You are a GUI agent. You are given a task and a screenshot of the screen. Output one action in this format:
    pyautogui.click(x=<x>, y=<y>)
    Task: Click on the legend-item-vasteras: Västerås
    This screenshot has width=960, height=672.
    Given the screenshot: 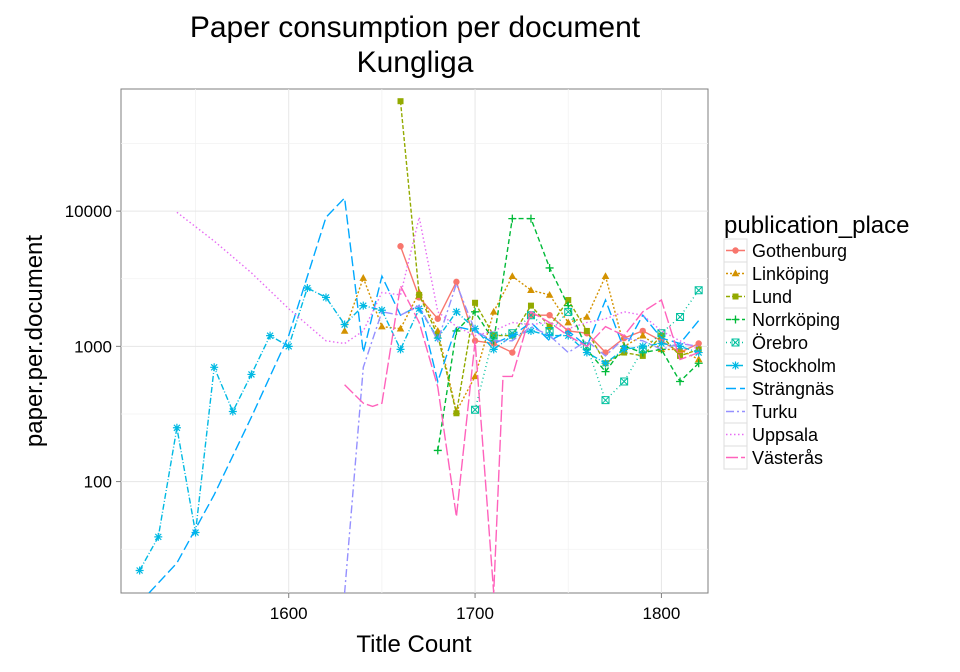 What is the action you would take?
    pyautogui.click(x=773, y=457)
    